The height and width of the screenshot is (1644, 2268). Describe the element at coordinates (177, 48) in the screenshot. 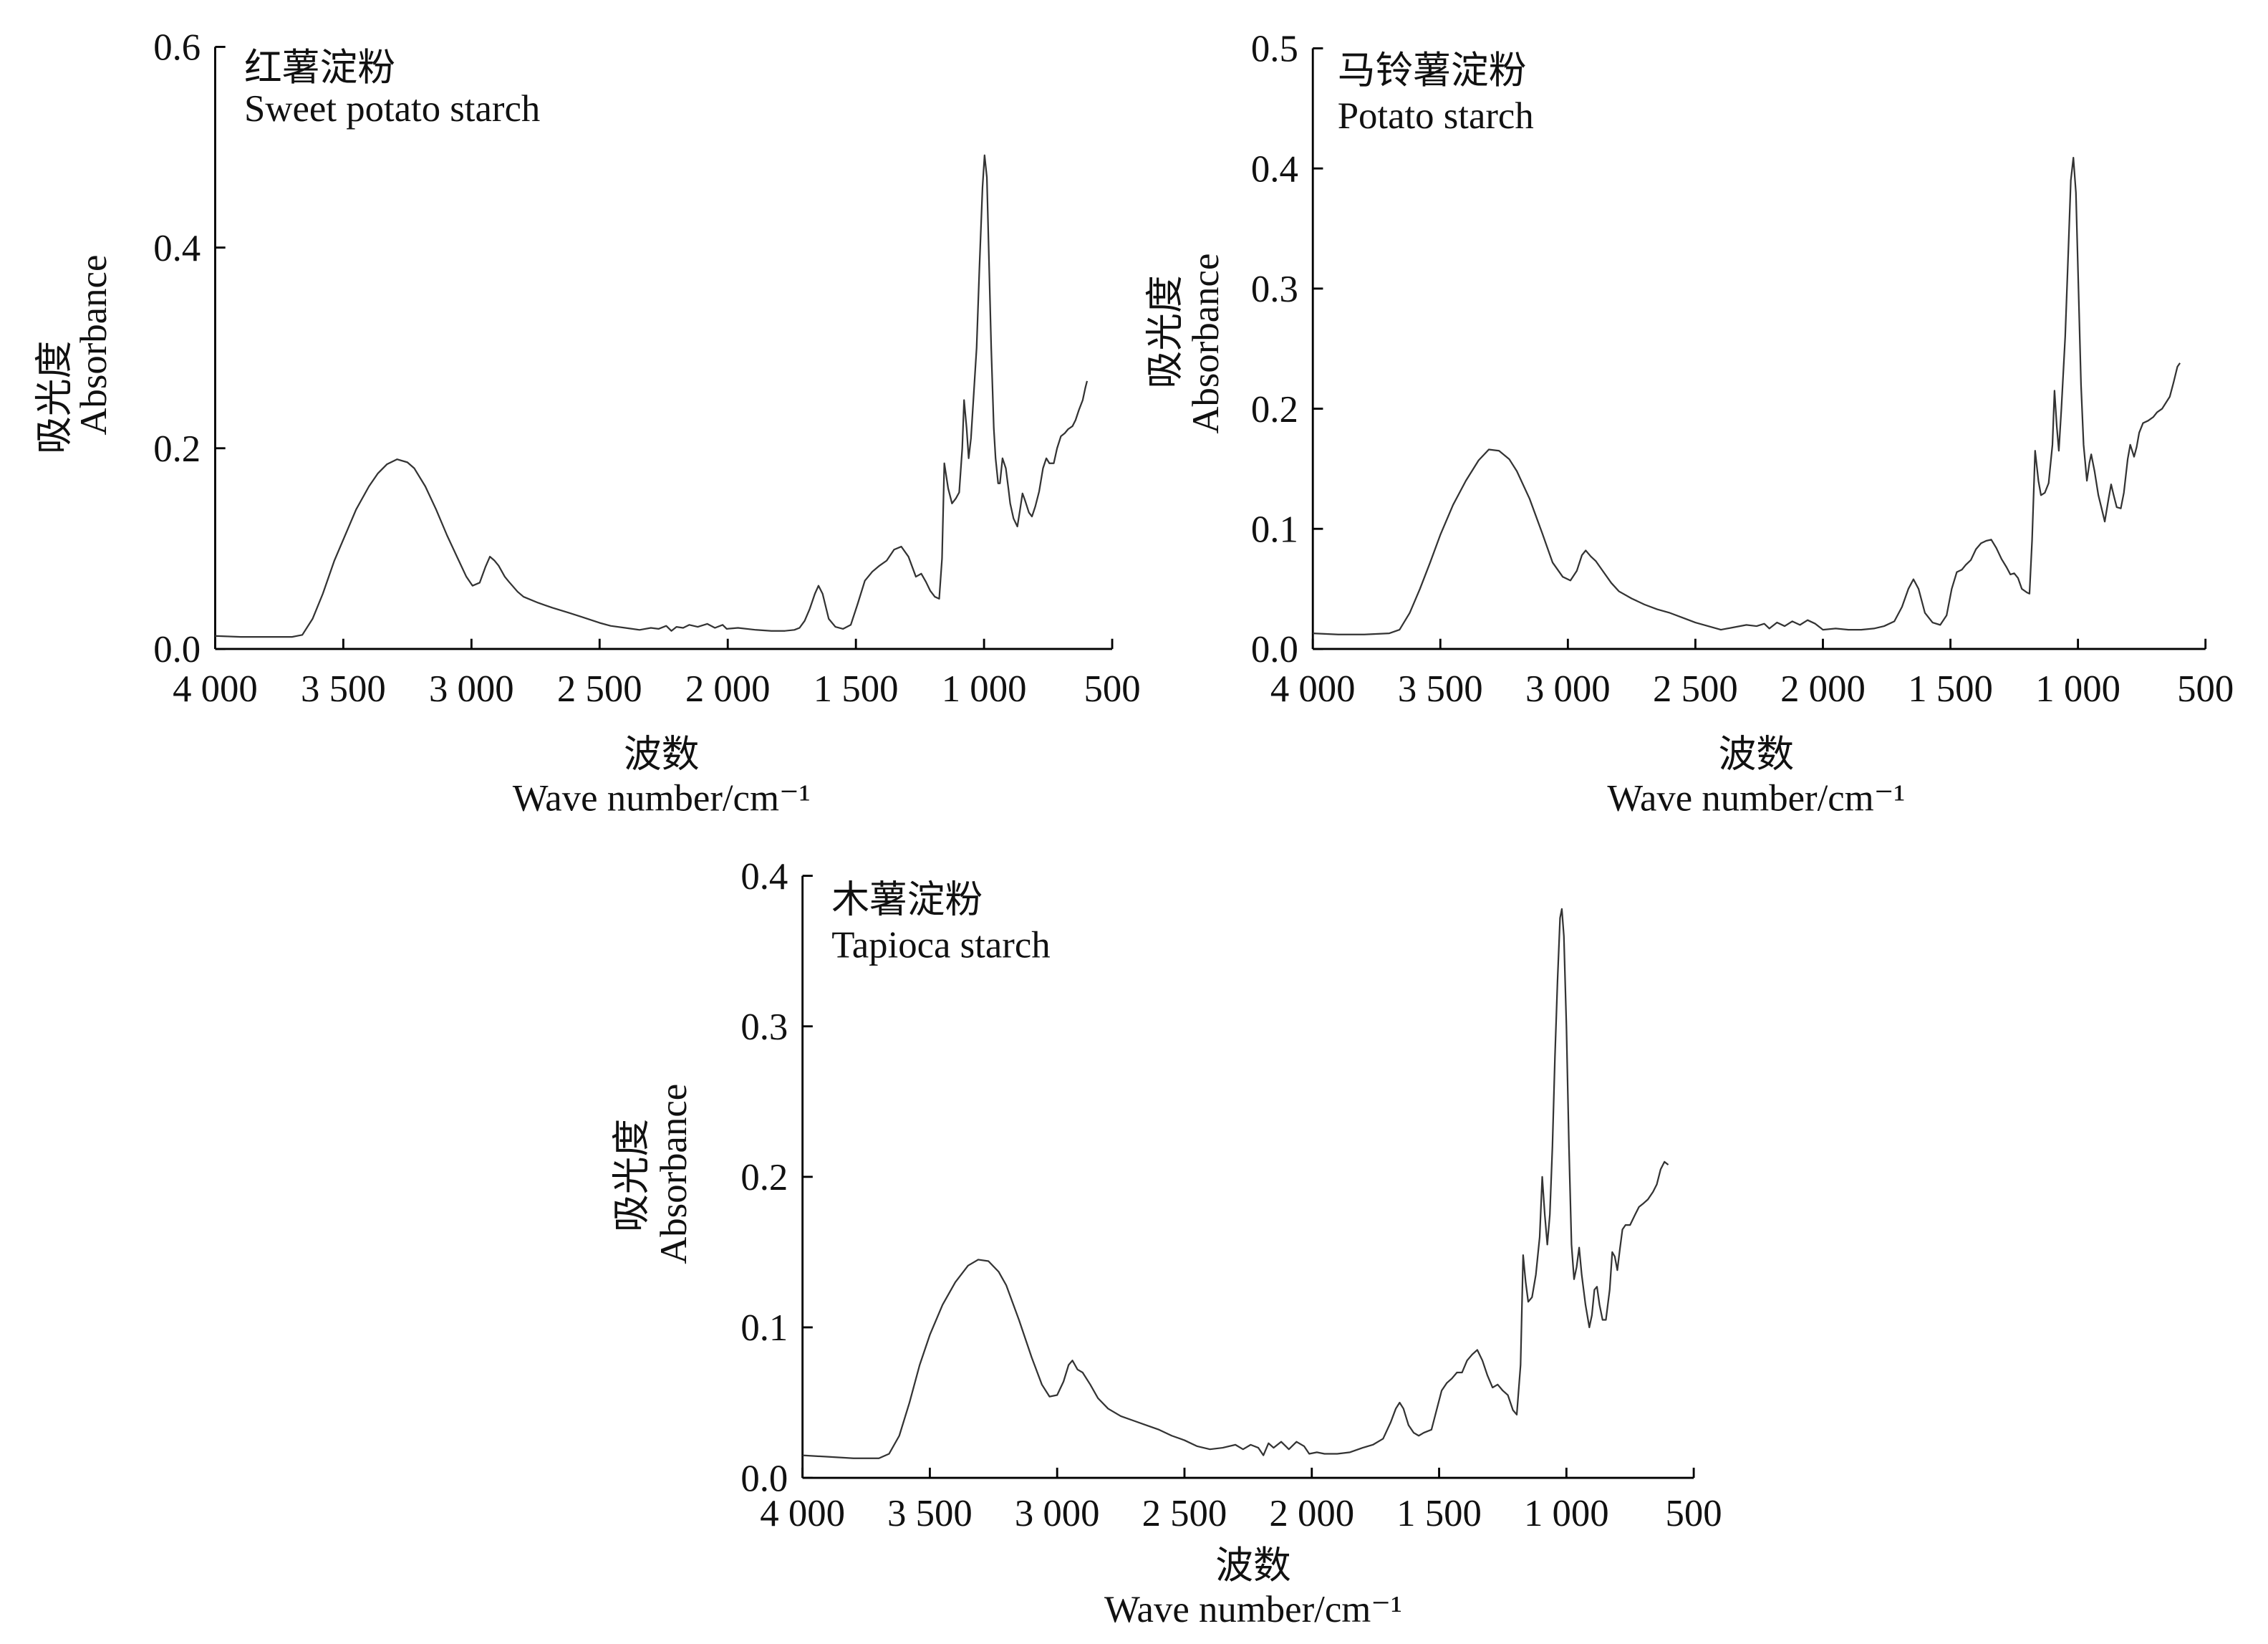

I see `y-tick-label: 0.6` at that location.